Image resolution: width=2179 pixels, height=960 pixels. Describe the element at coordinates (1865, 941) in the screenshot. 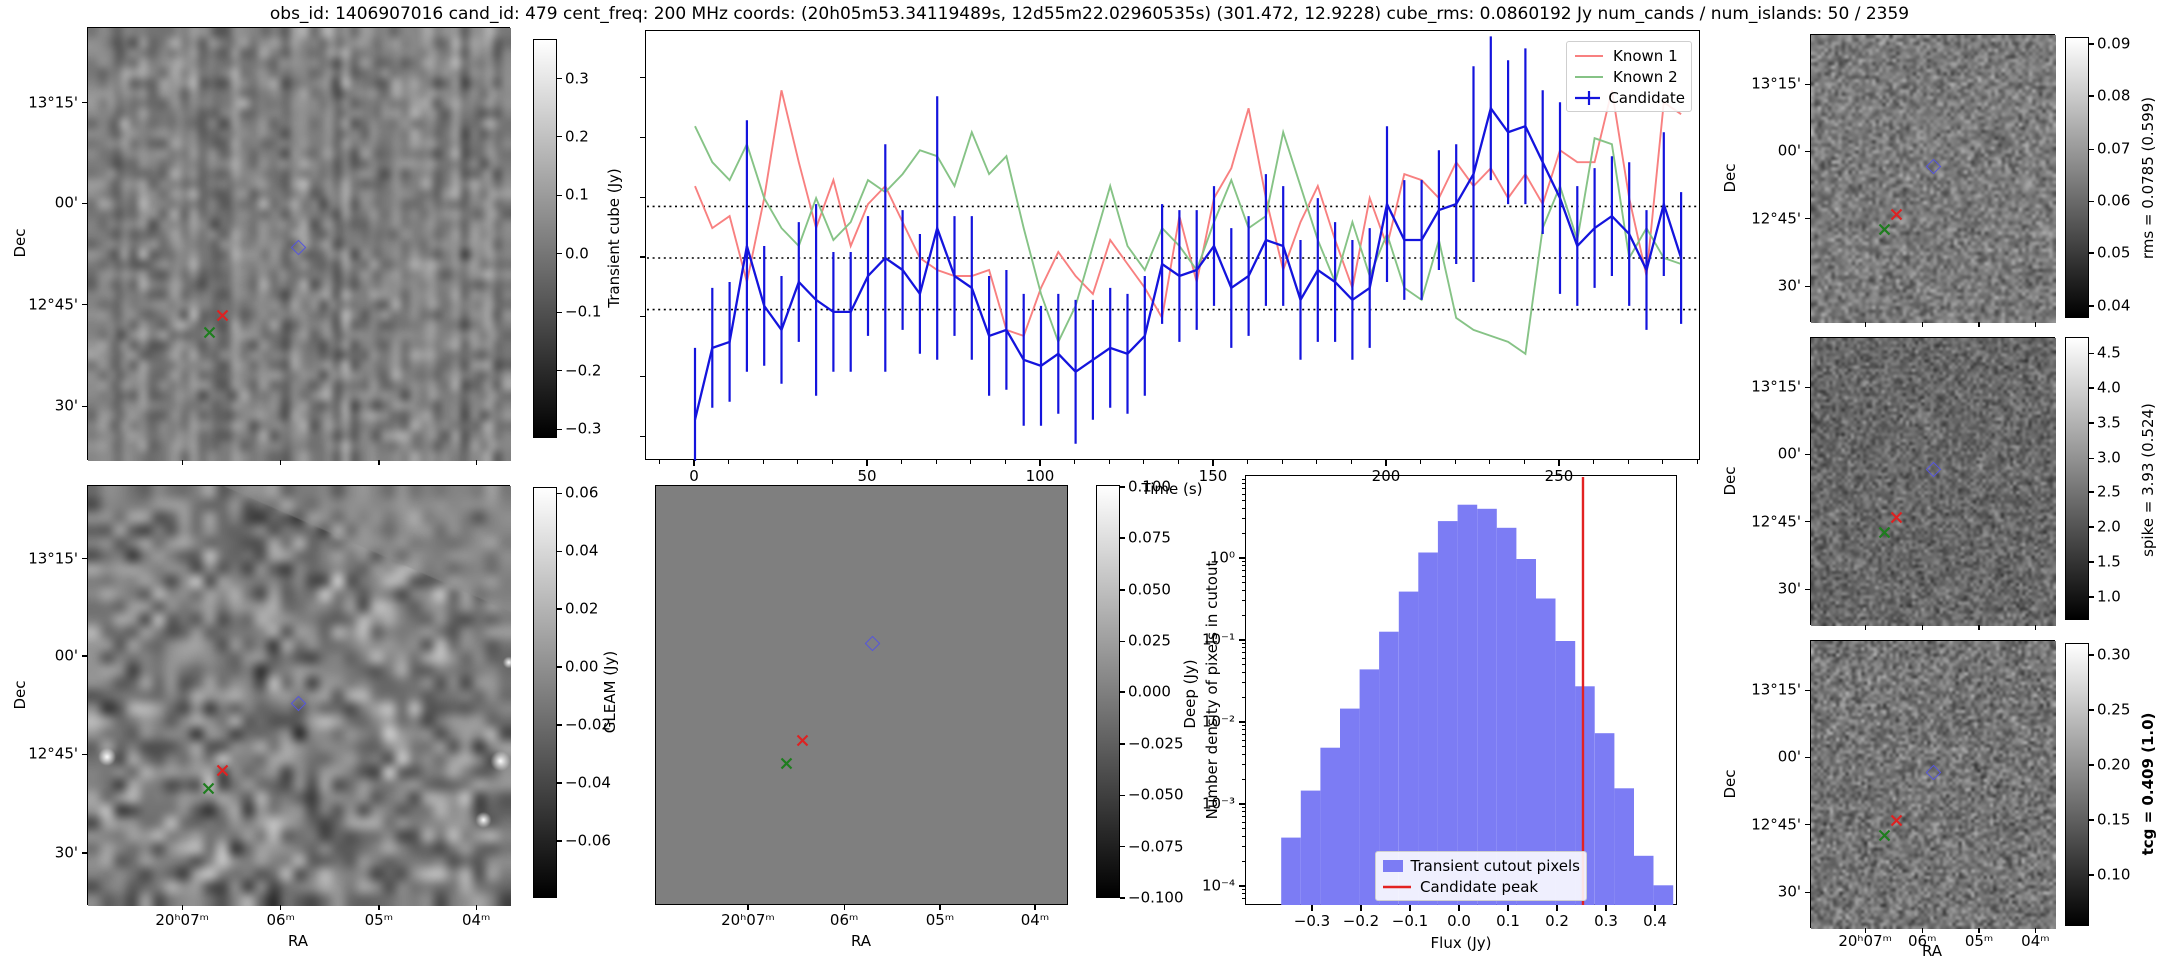

I see `ra-tick-label: 20ʰ07ᵐ` at that location.